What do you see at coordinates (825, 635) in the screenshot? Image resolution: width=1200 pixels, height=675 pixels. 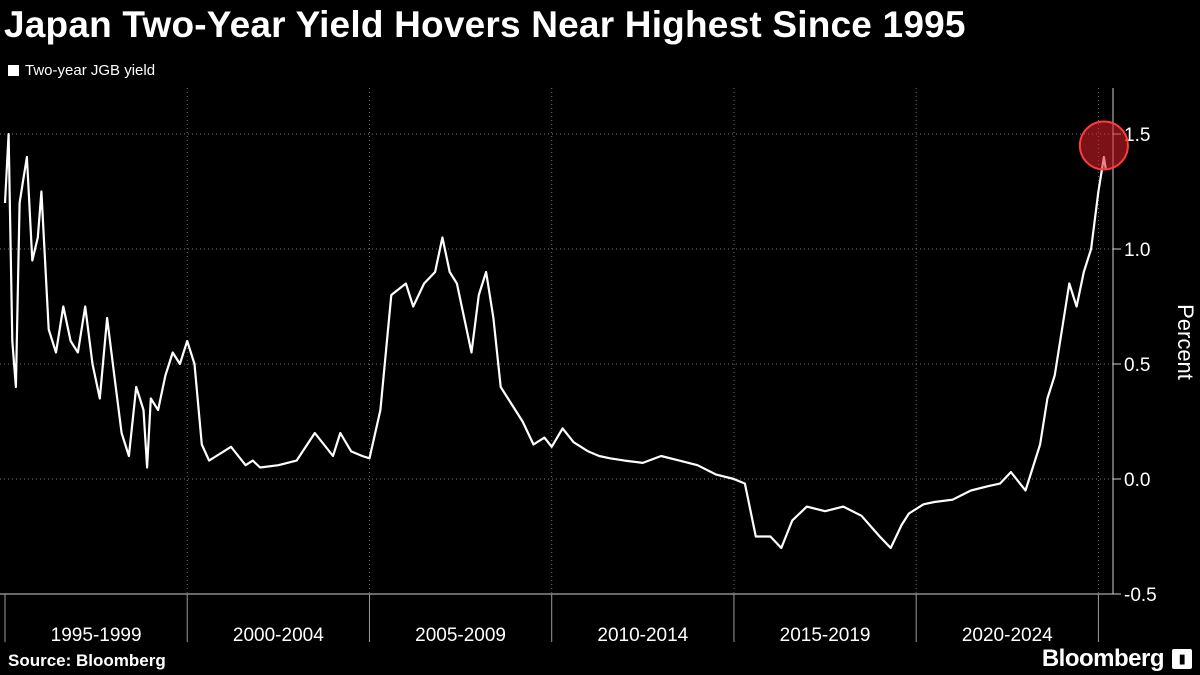 I see `x-tick-label: 2015-2019` at bounding box center [825, 635].